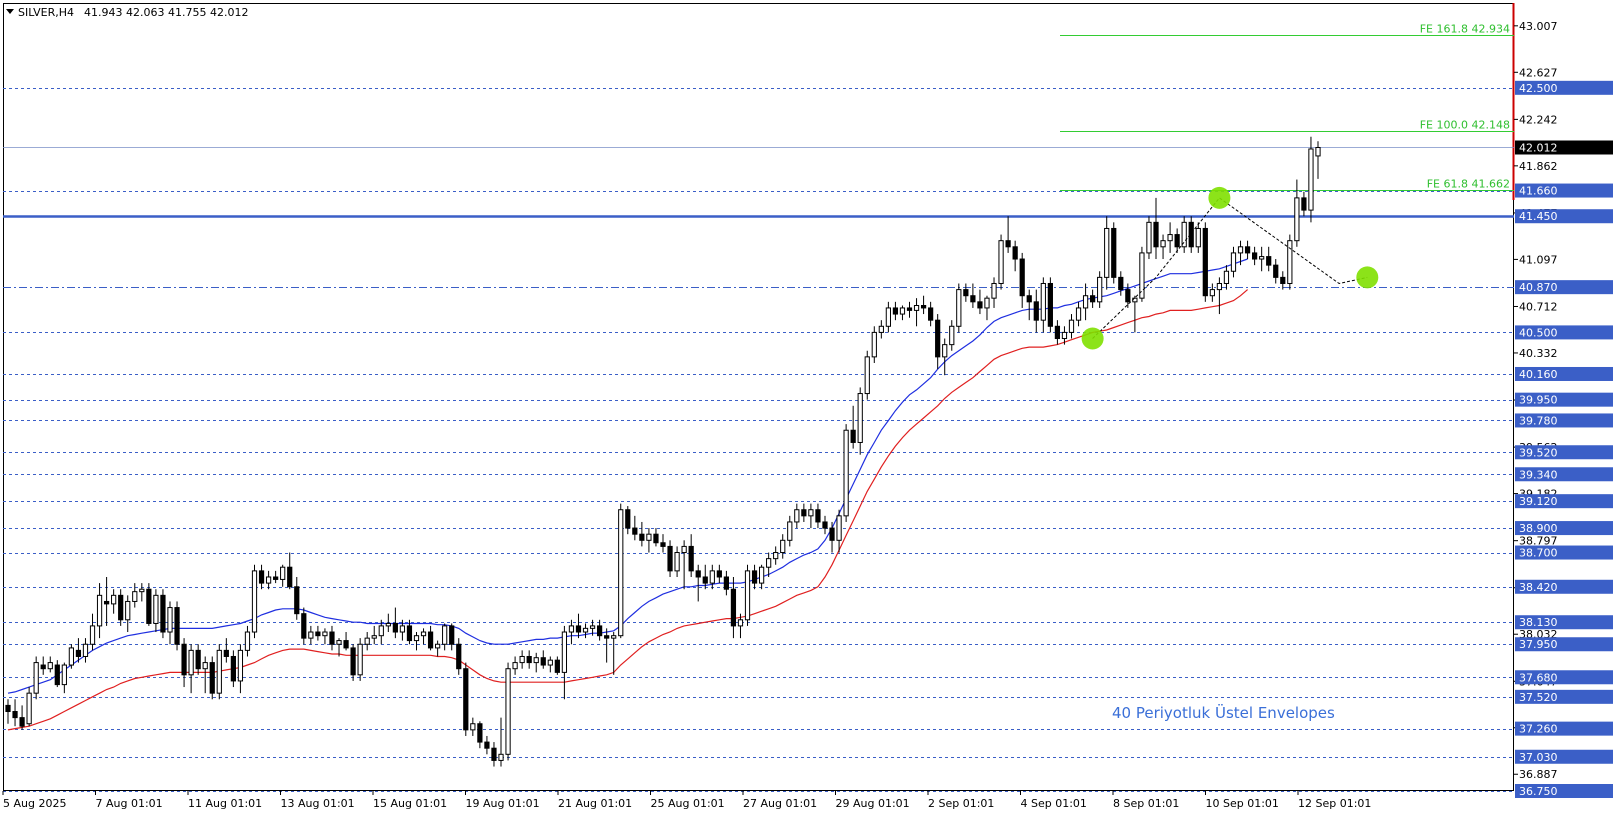  What do you see at coordinates (1334, 803) in the screenshot?
I see `time-tick-label: 12 Sep 01:01` at bounding box center [1334, 803].